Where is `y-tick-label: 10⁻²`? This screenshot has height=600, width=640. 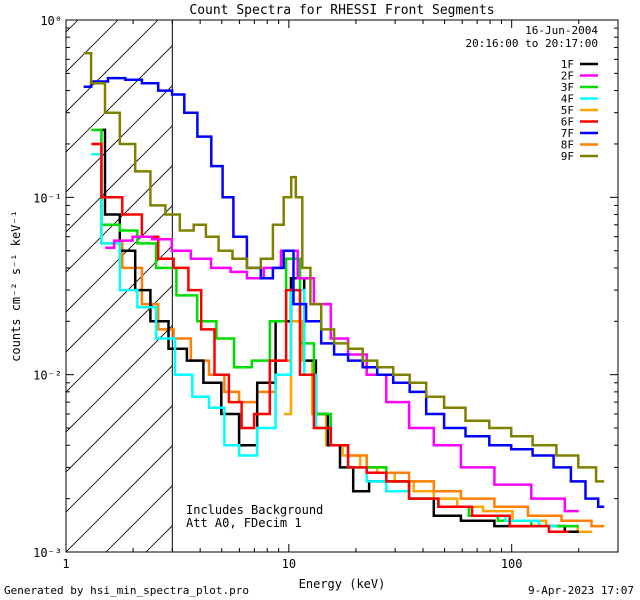
y-tick-label: 10⁻² is located at coordinates (47, 376).